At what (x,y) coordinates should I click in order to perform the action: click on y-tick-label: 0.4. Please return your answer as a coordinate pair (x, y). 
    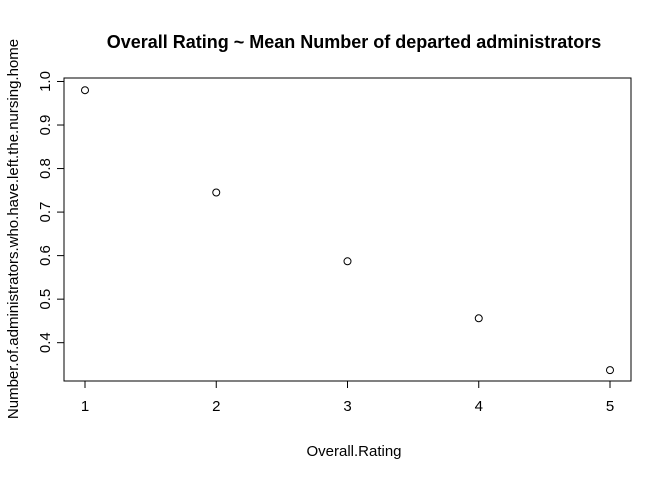
    Looking at the image, I should click on (45, 342).